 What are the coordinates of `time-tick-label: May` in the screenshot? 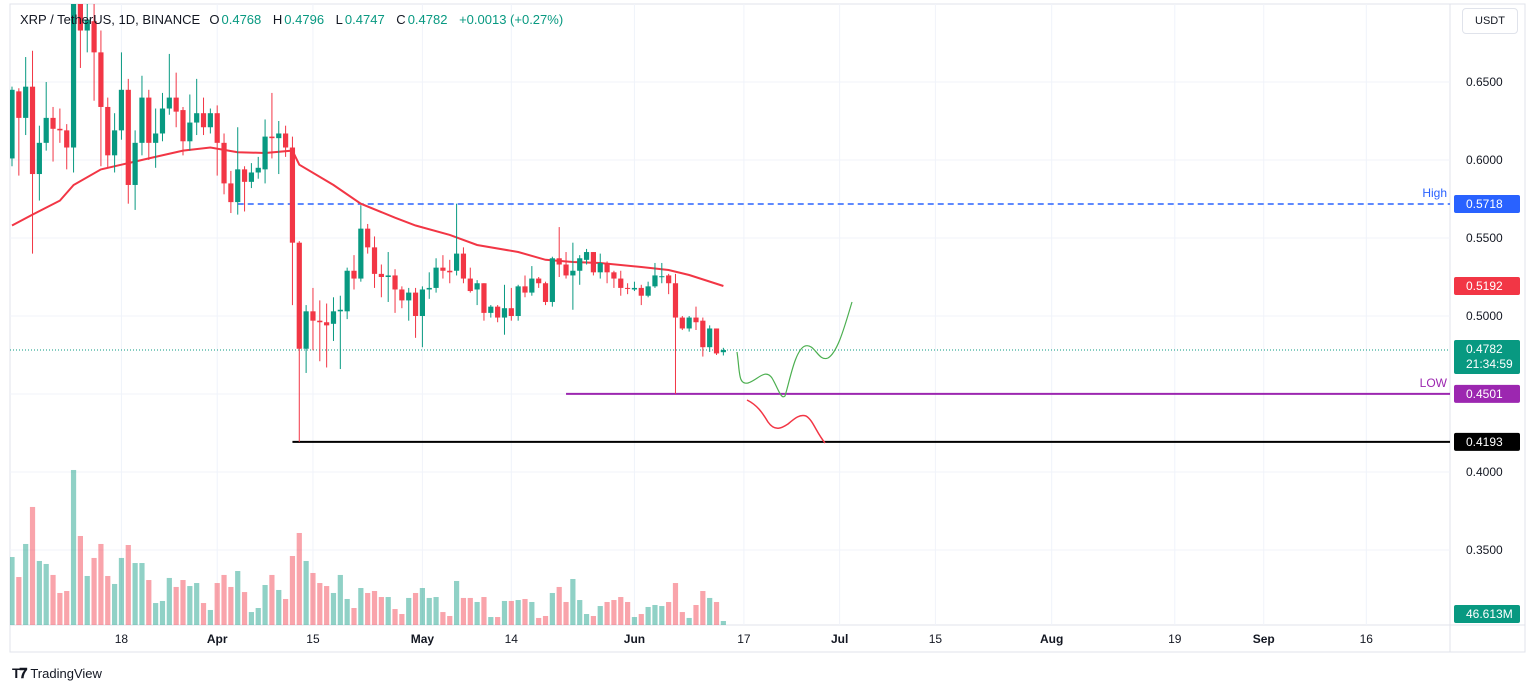 It's located at (423, 639).